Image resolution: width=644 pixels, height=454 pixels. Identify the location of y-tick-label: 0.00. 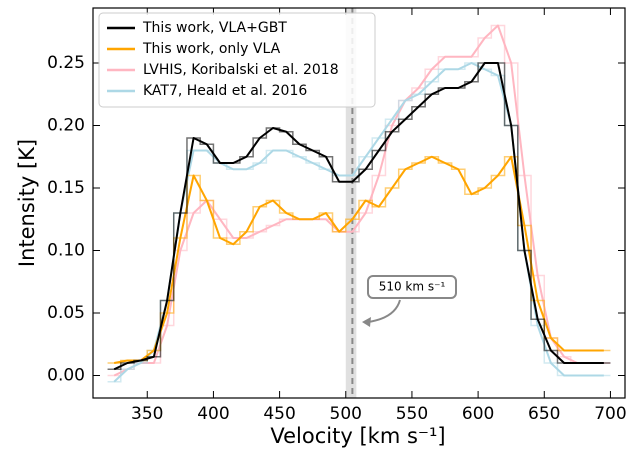
(66, 376).